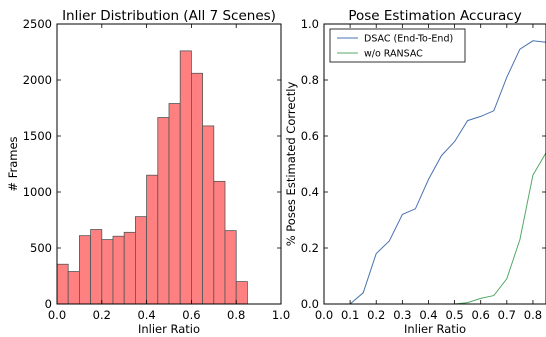  I want to click on hist-y-label: # Frames, so click(13, 163).